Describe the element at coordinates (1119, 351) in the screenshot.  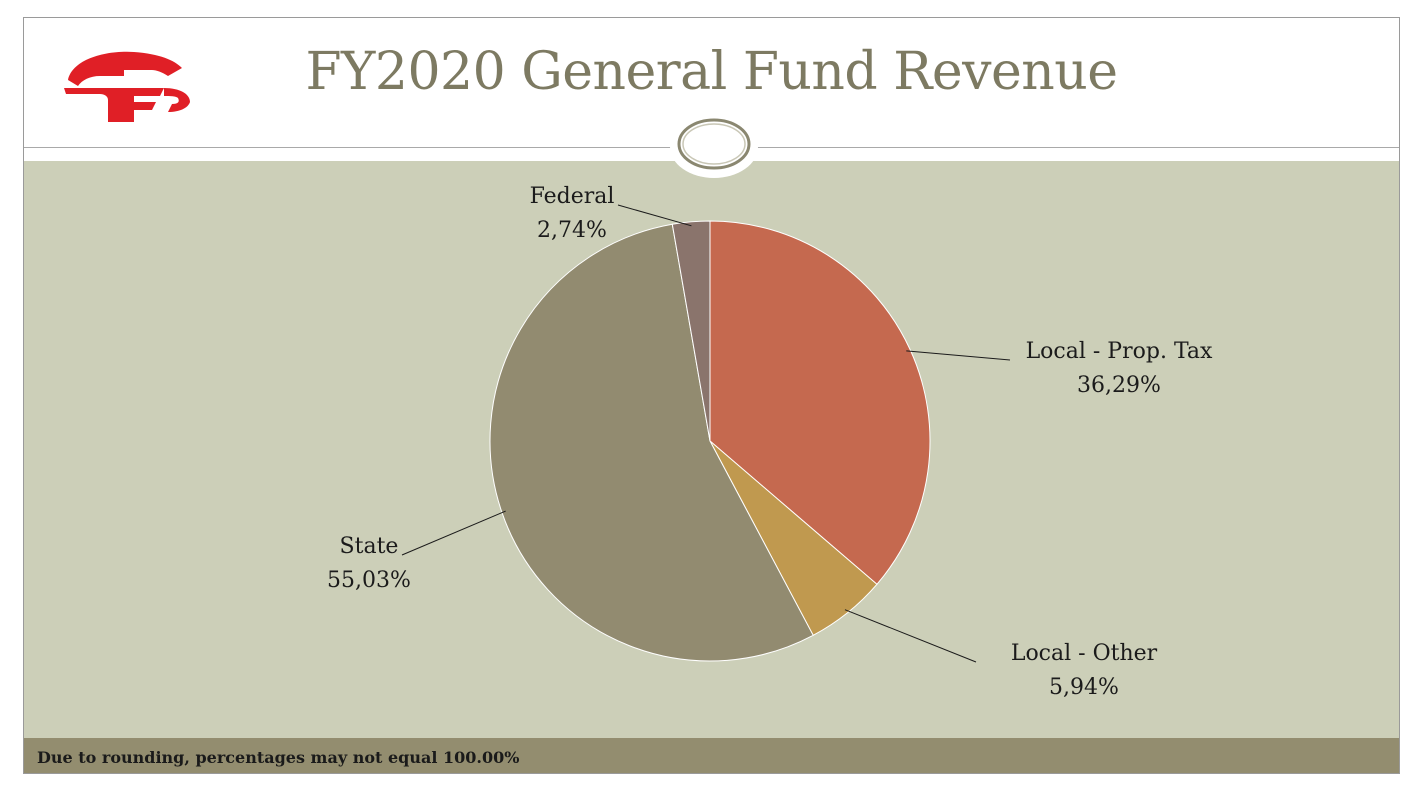
I see `slice-name-label: Local - Prop. Tax` at that location.